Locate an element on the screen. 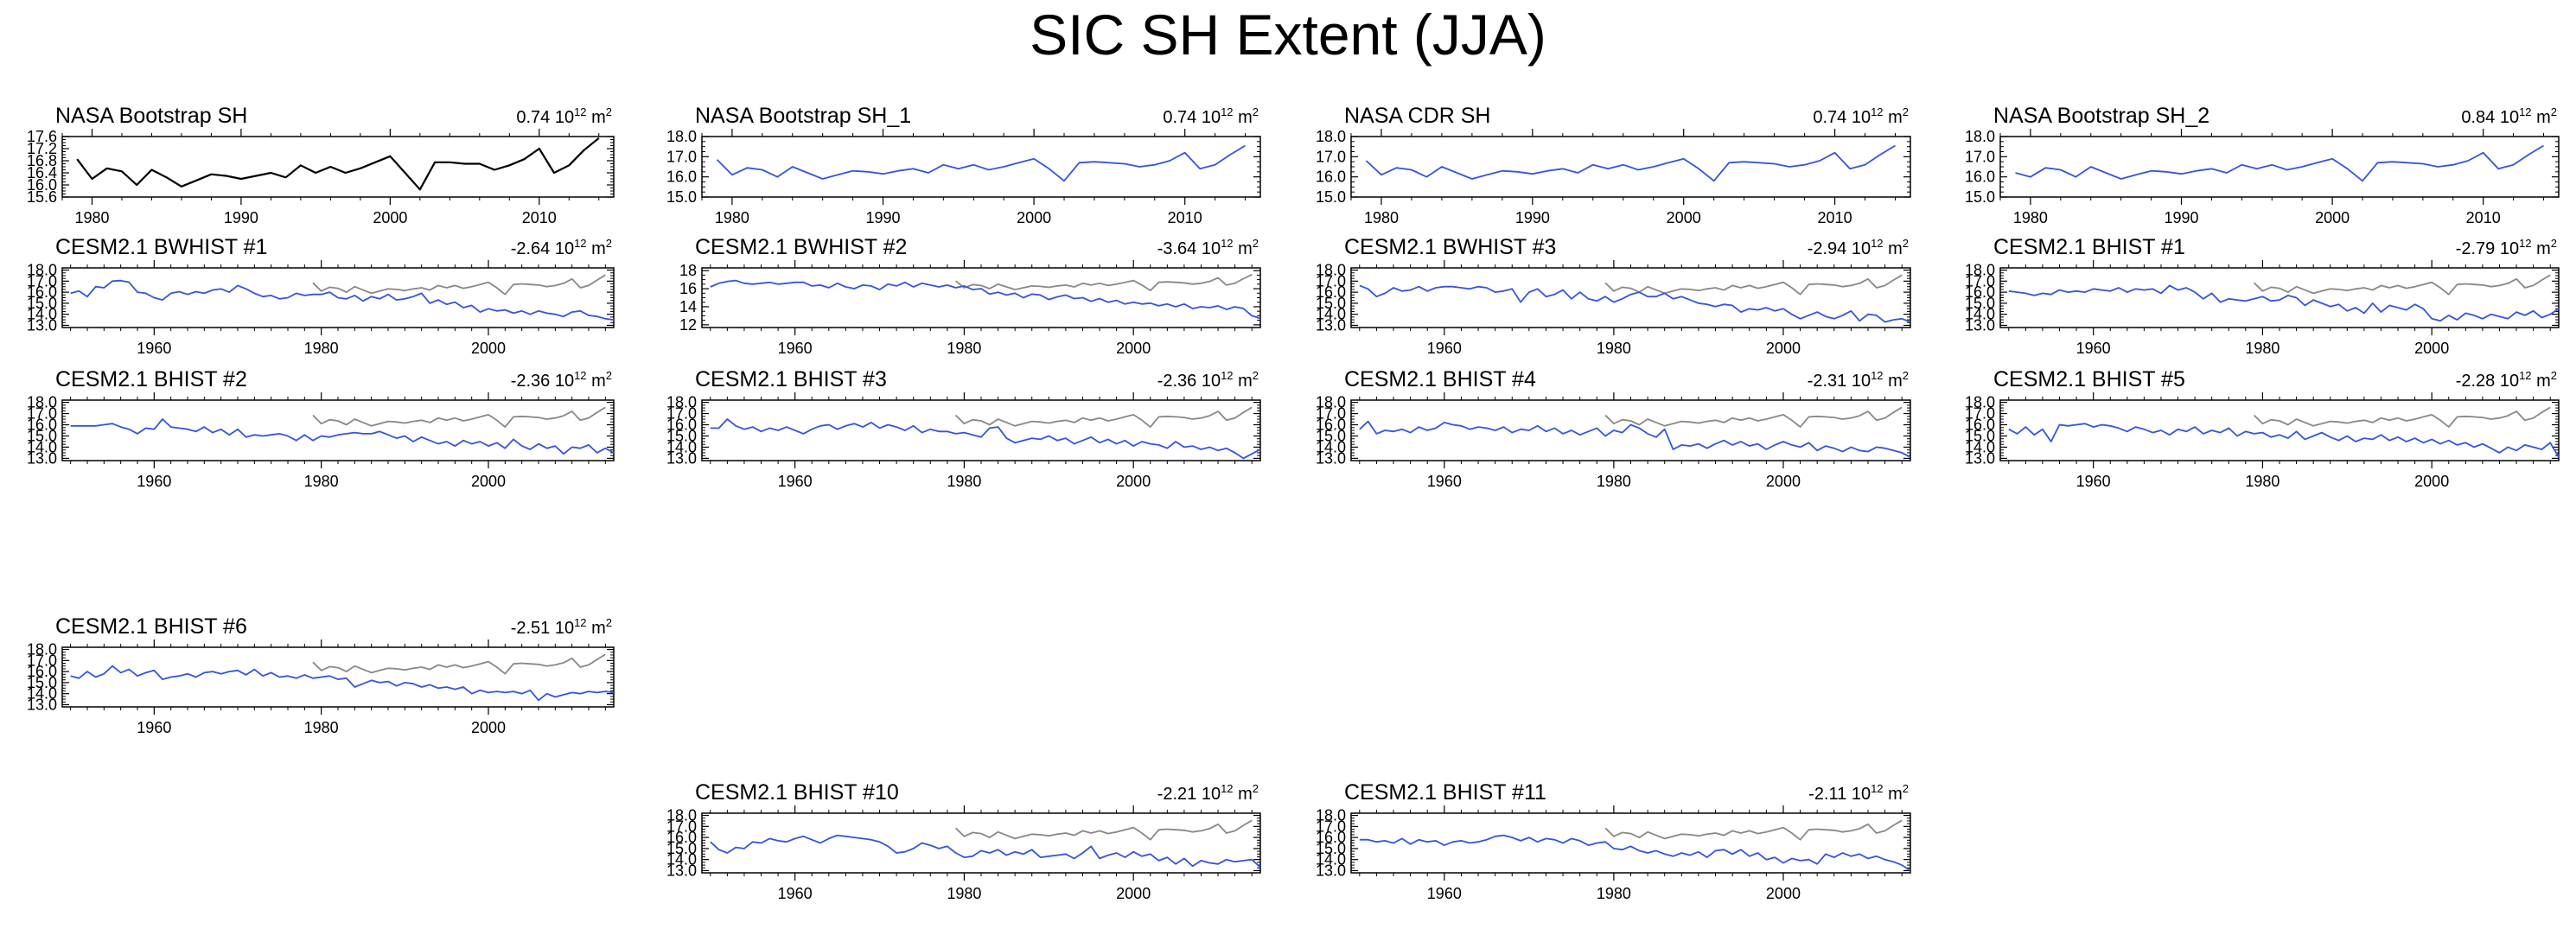 The width and height of the screenshot is (2576, 948). y-tick-label: 15.6 is located at coordinates (42, 197).